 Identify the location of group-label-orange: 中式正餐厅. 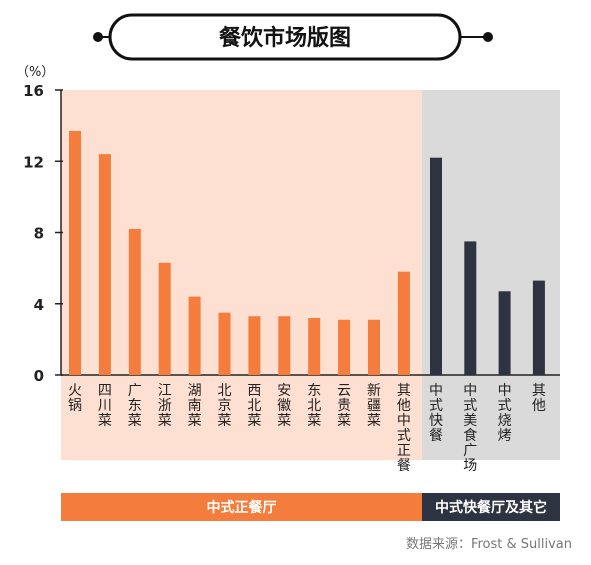
(242, 507).